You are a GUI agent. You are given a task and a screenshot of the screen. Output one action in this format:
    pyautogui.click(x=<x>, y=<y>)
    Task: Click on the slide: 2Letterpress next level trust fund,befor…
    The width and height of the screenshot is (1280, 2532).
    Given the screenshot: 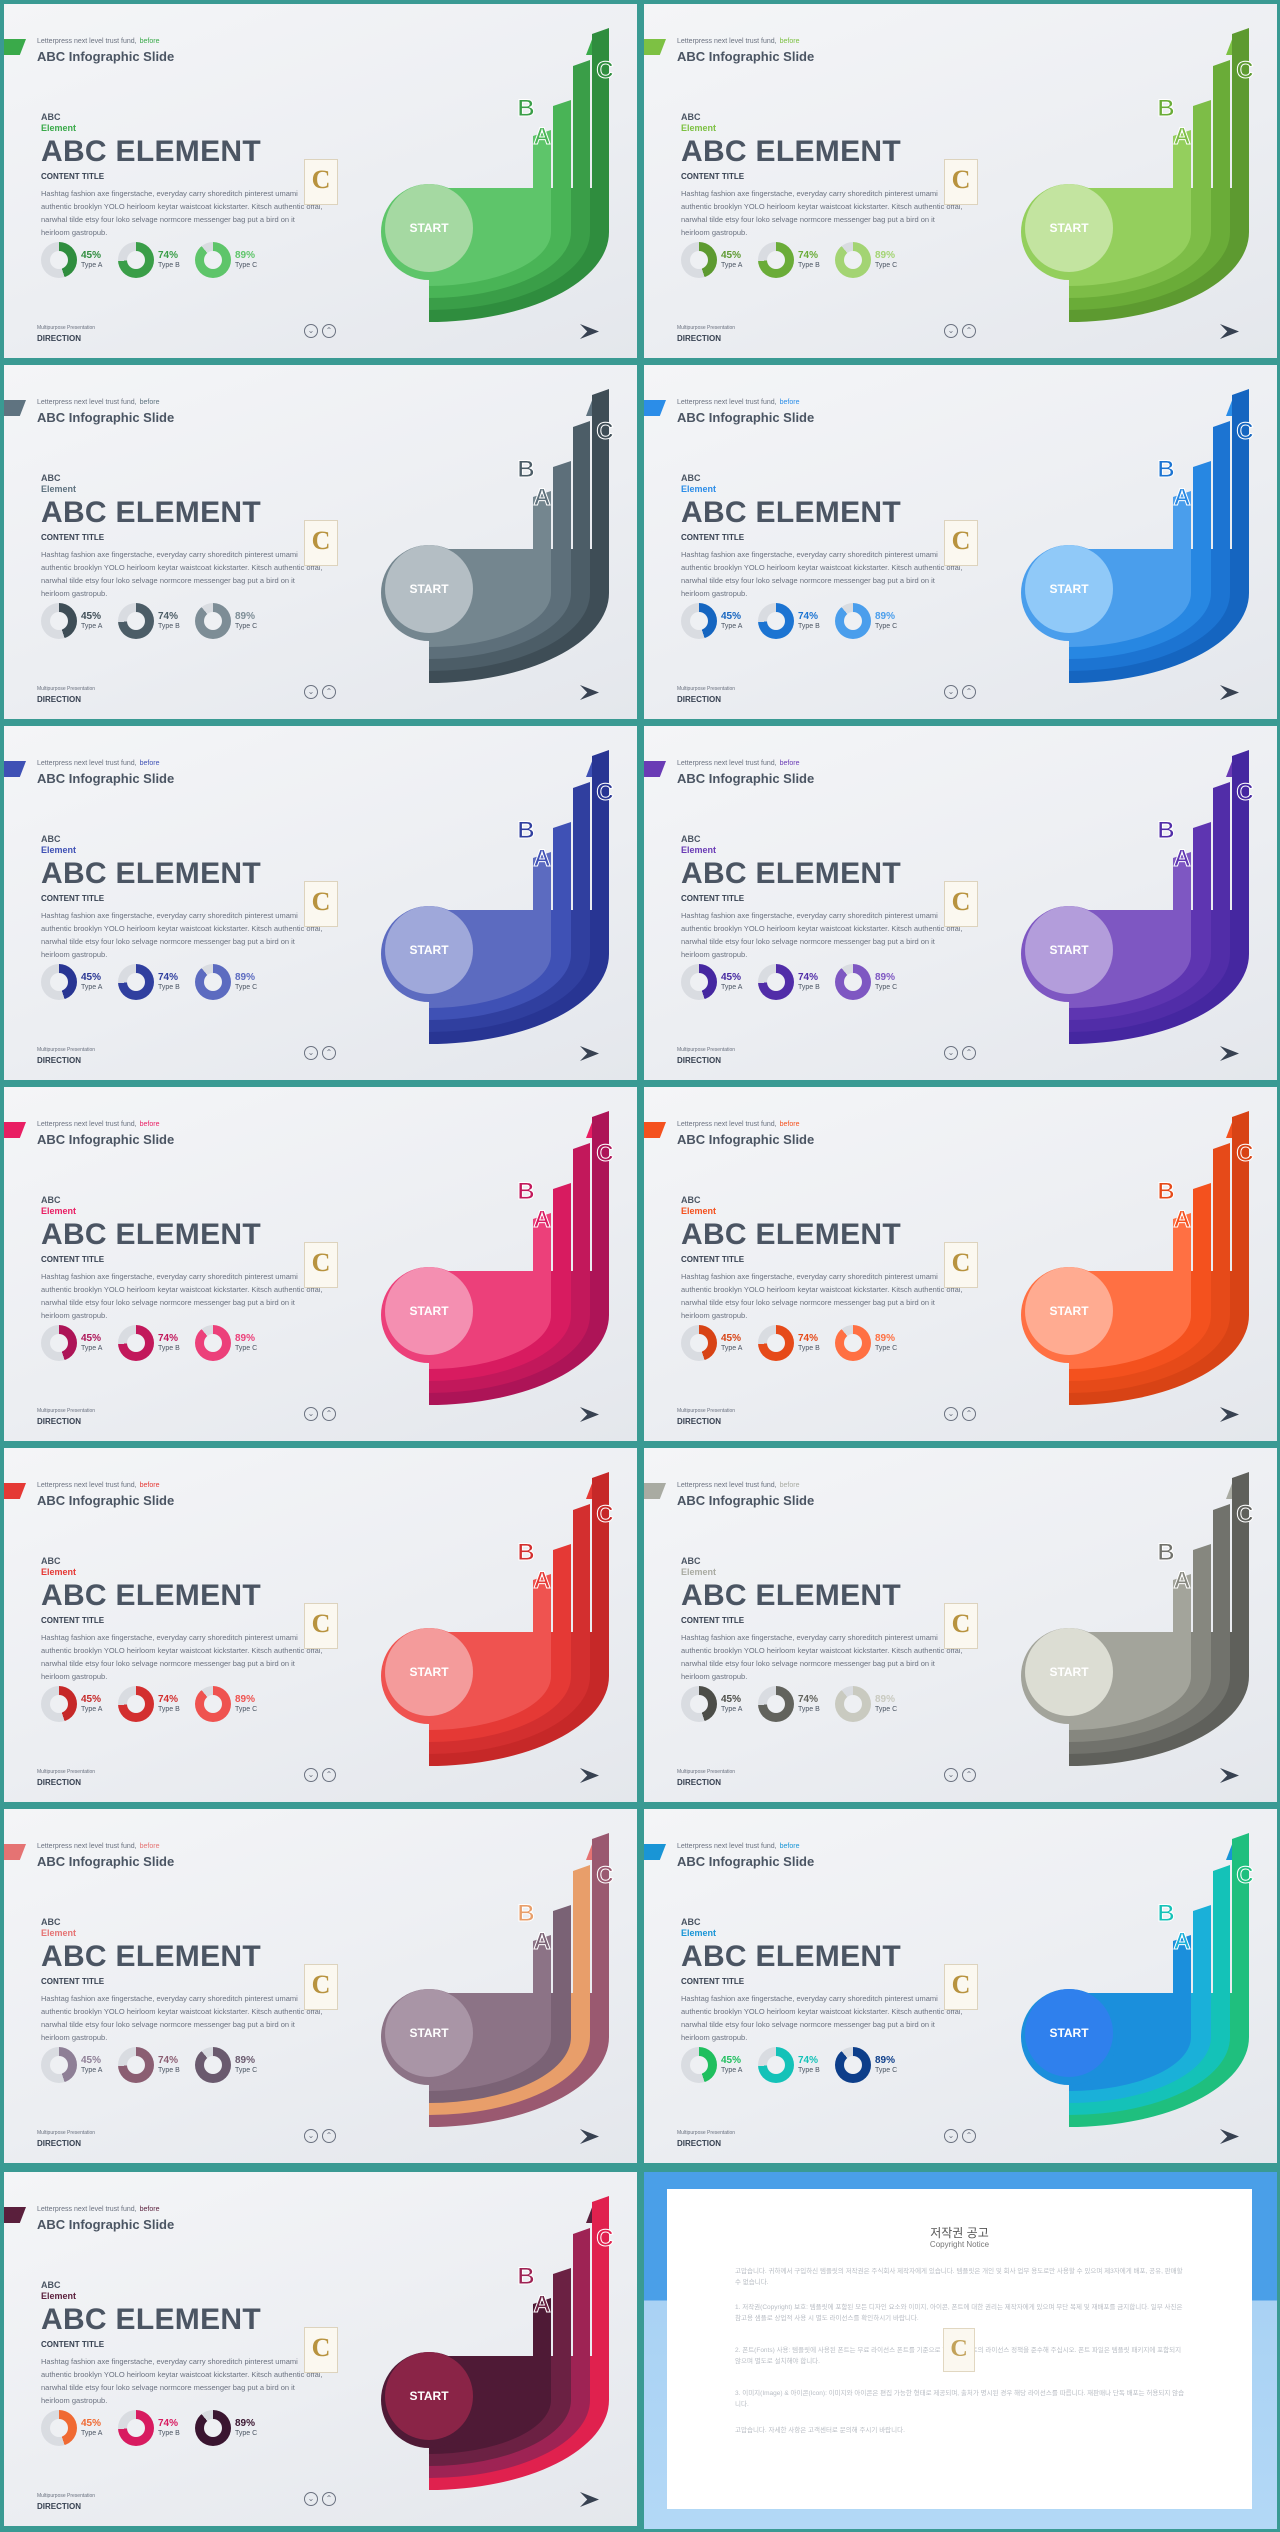 What is the action you would take?
    pyautogui.click(x=320, y=181)
    